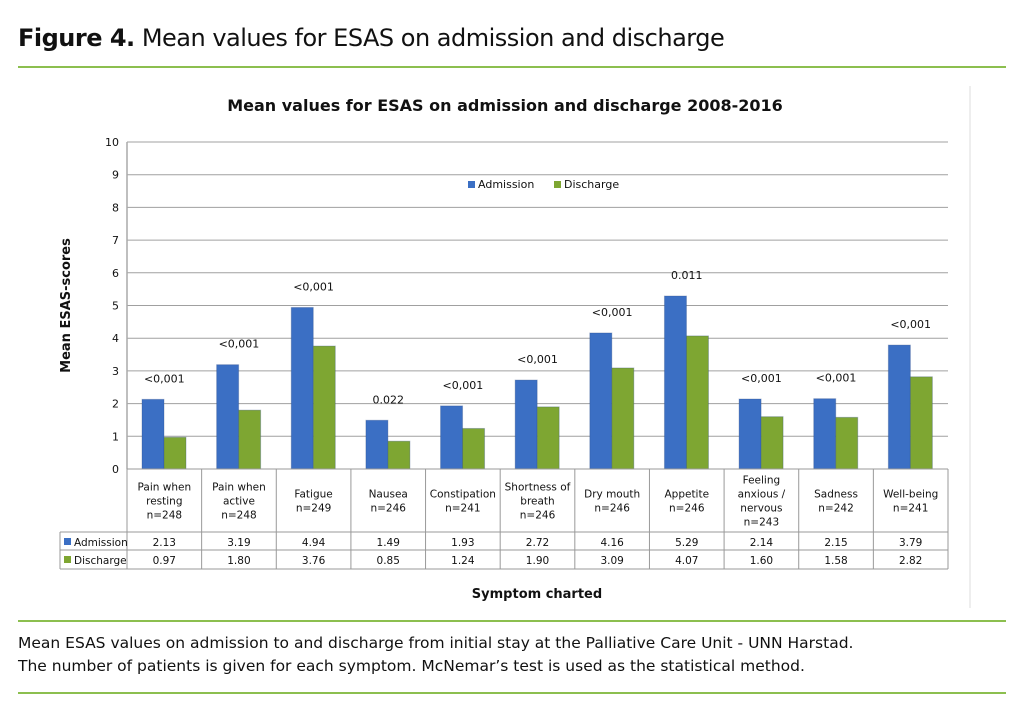 This screenshot has height=726, width=1024. I want to click on table-value-discharge: 3.09, so click(611, 561).